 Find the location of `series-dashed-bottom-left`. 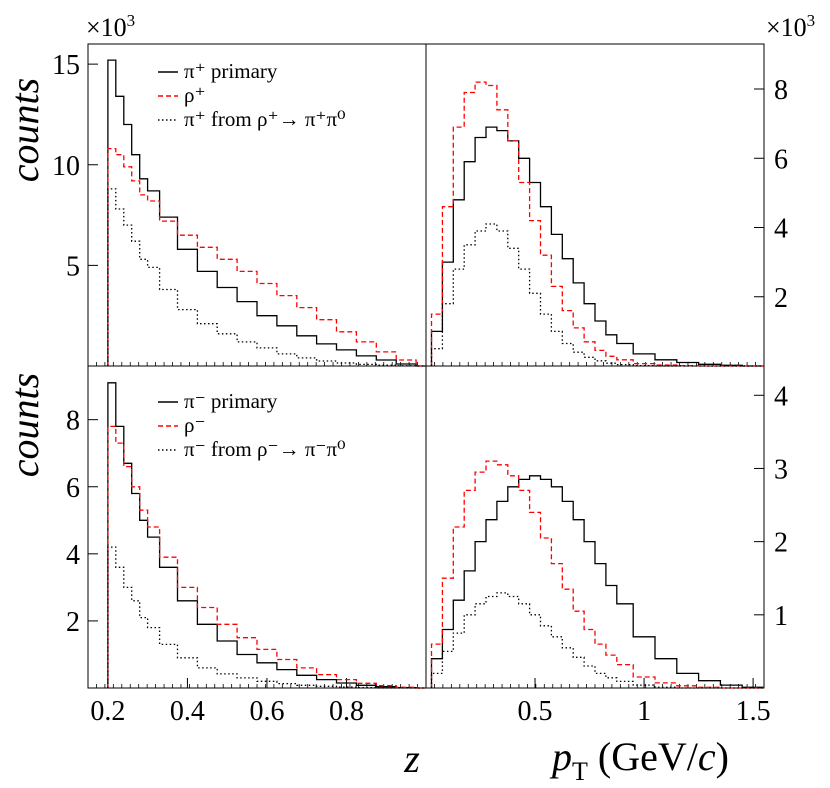

series-dashed-bottom-left is located at coordinates (266, 557).